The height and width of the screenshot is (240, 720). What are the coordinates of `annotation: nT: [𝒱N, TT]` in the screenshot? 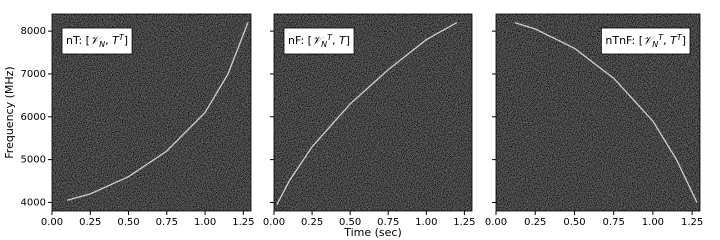 It's located at (97, 41).